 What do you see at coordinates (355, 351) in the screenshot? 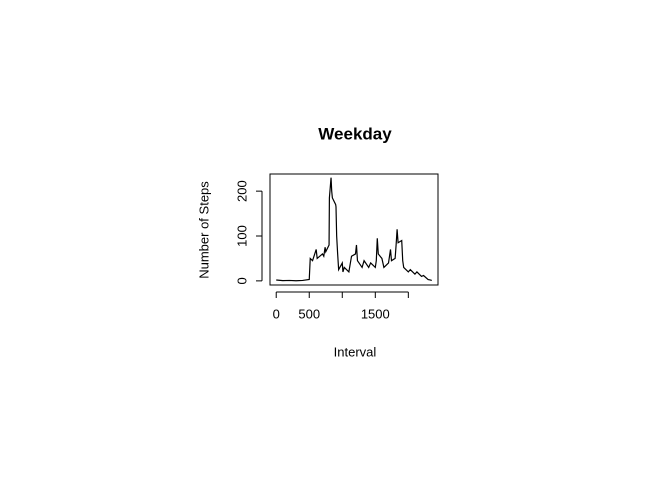
I see `x-axis-label: Interval` at bounding box center [355, 351].